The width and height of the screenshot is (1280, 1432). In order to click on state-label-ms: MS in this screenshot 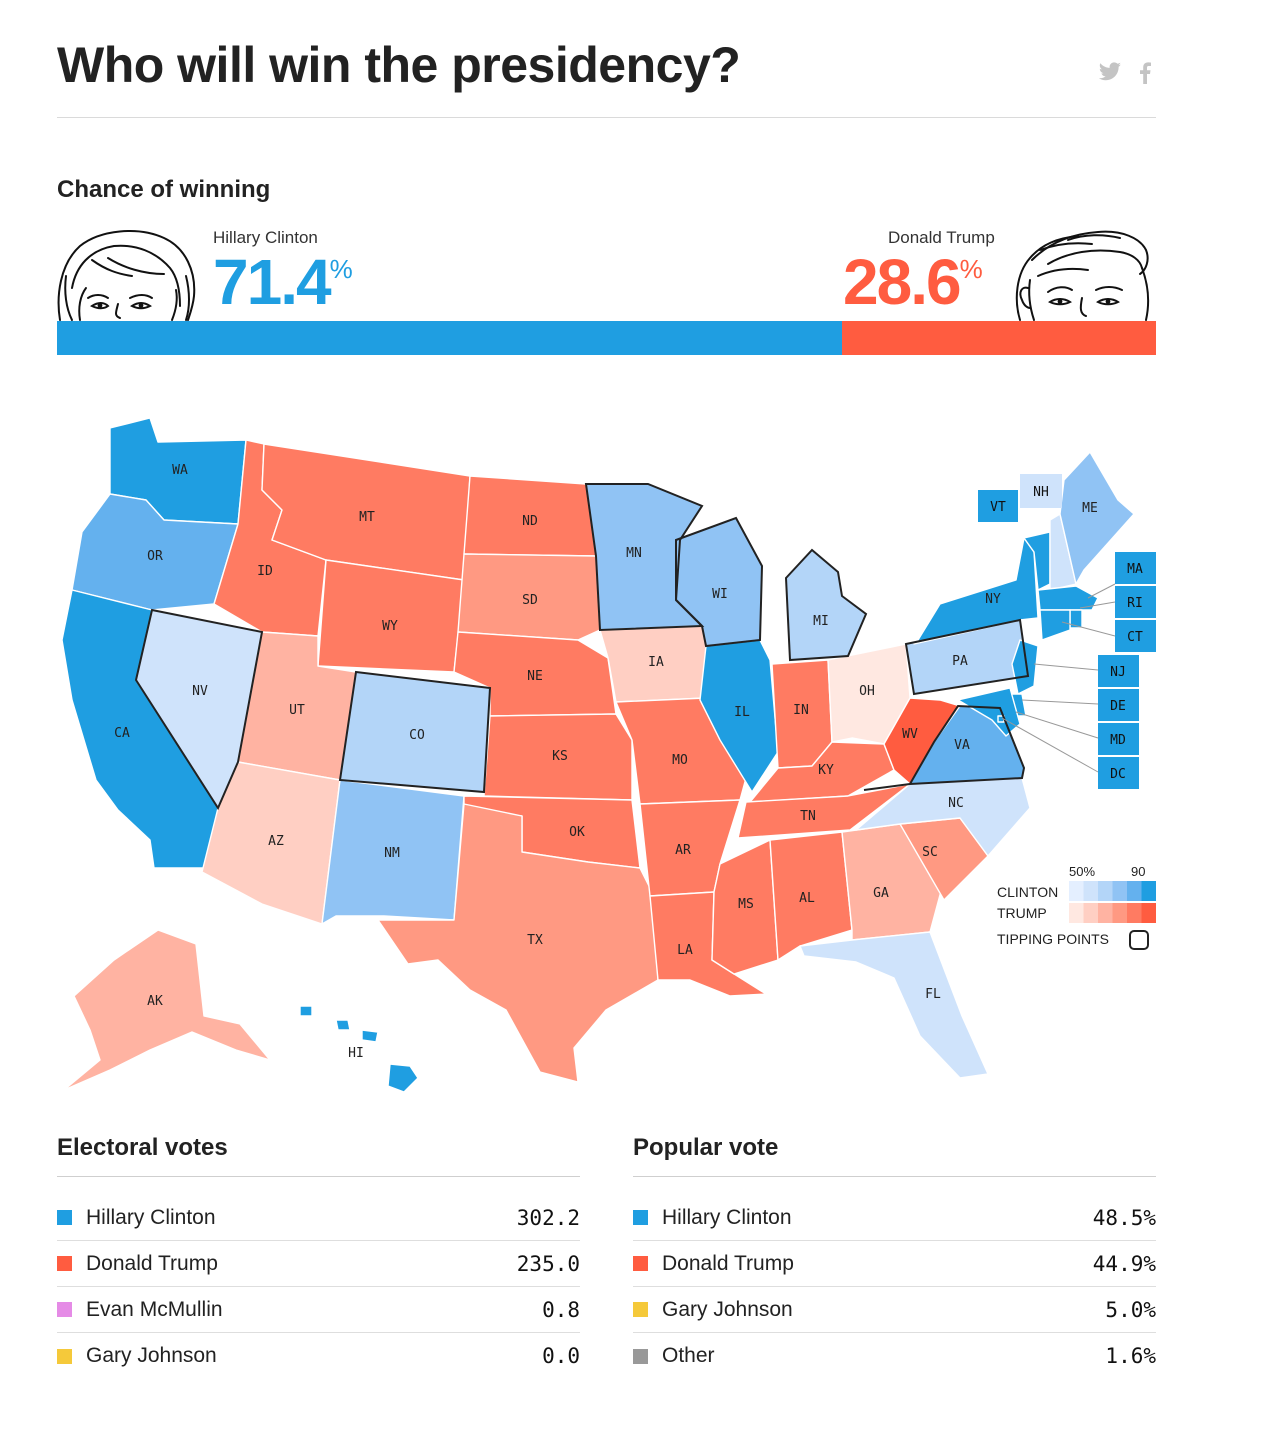, I will do `click(746, 904)`.